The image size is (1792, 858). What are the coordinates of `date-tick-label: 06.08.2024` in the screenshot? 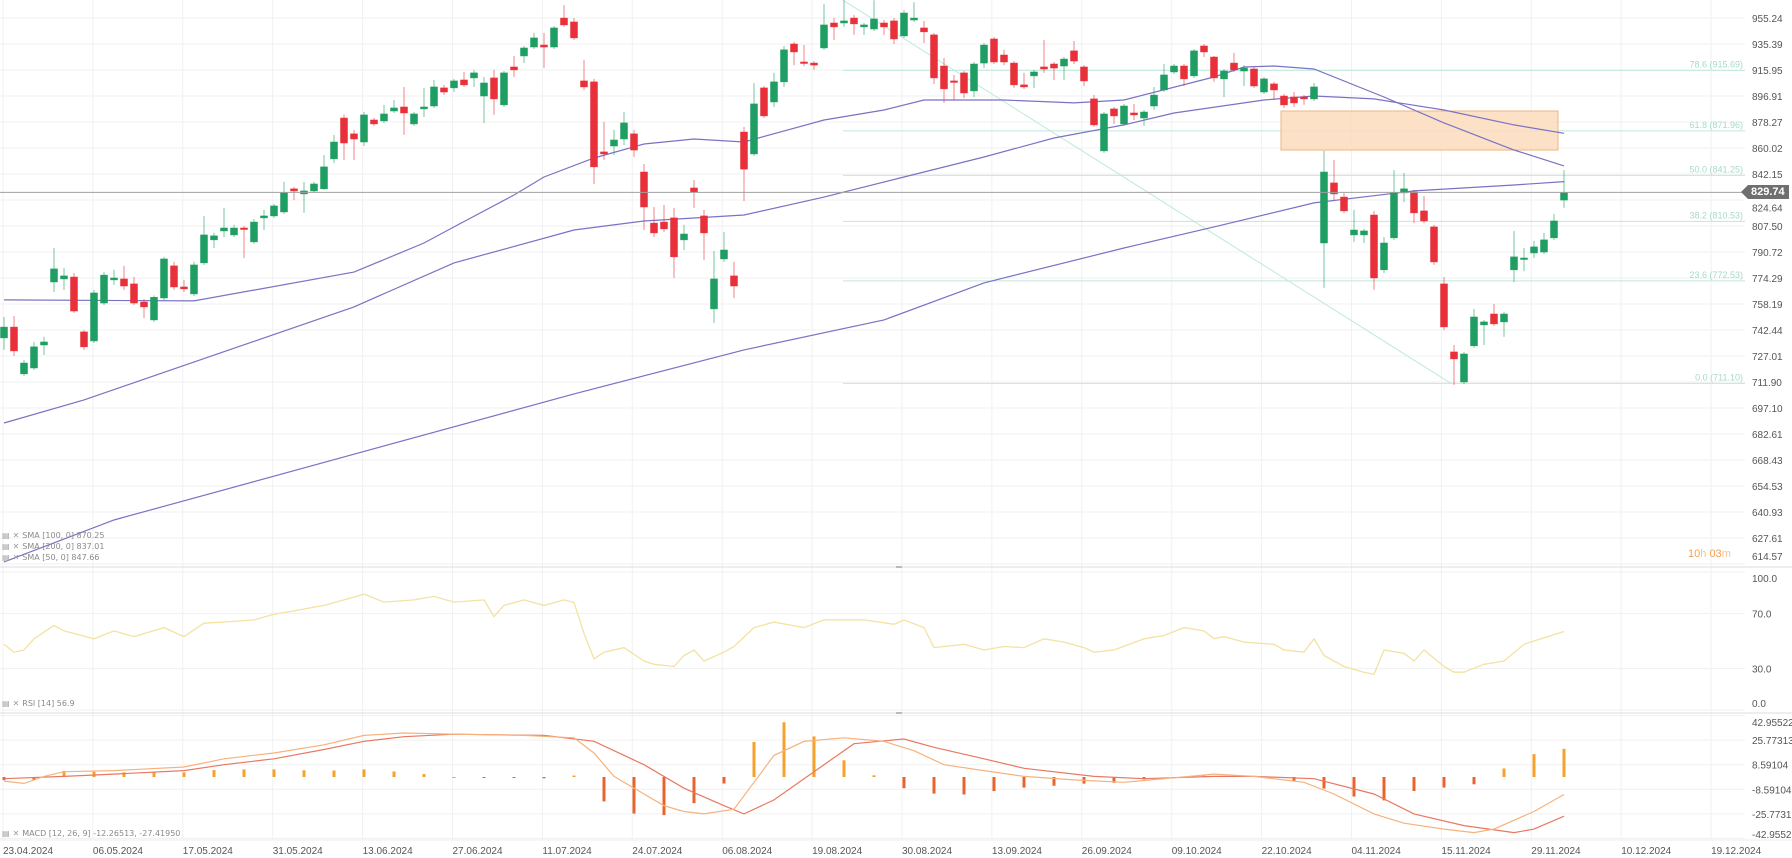 It's located at (747, 851).